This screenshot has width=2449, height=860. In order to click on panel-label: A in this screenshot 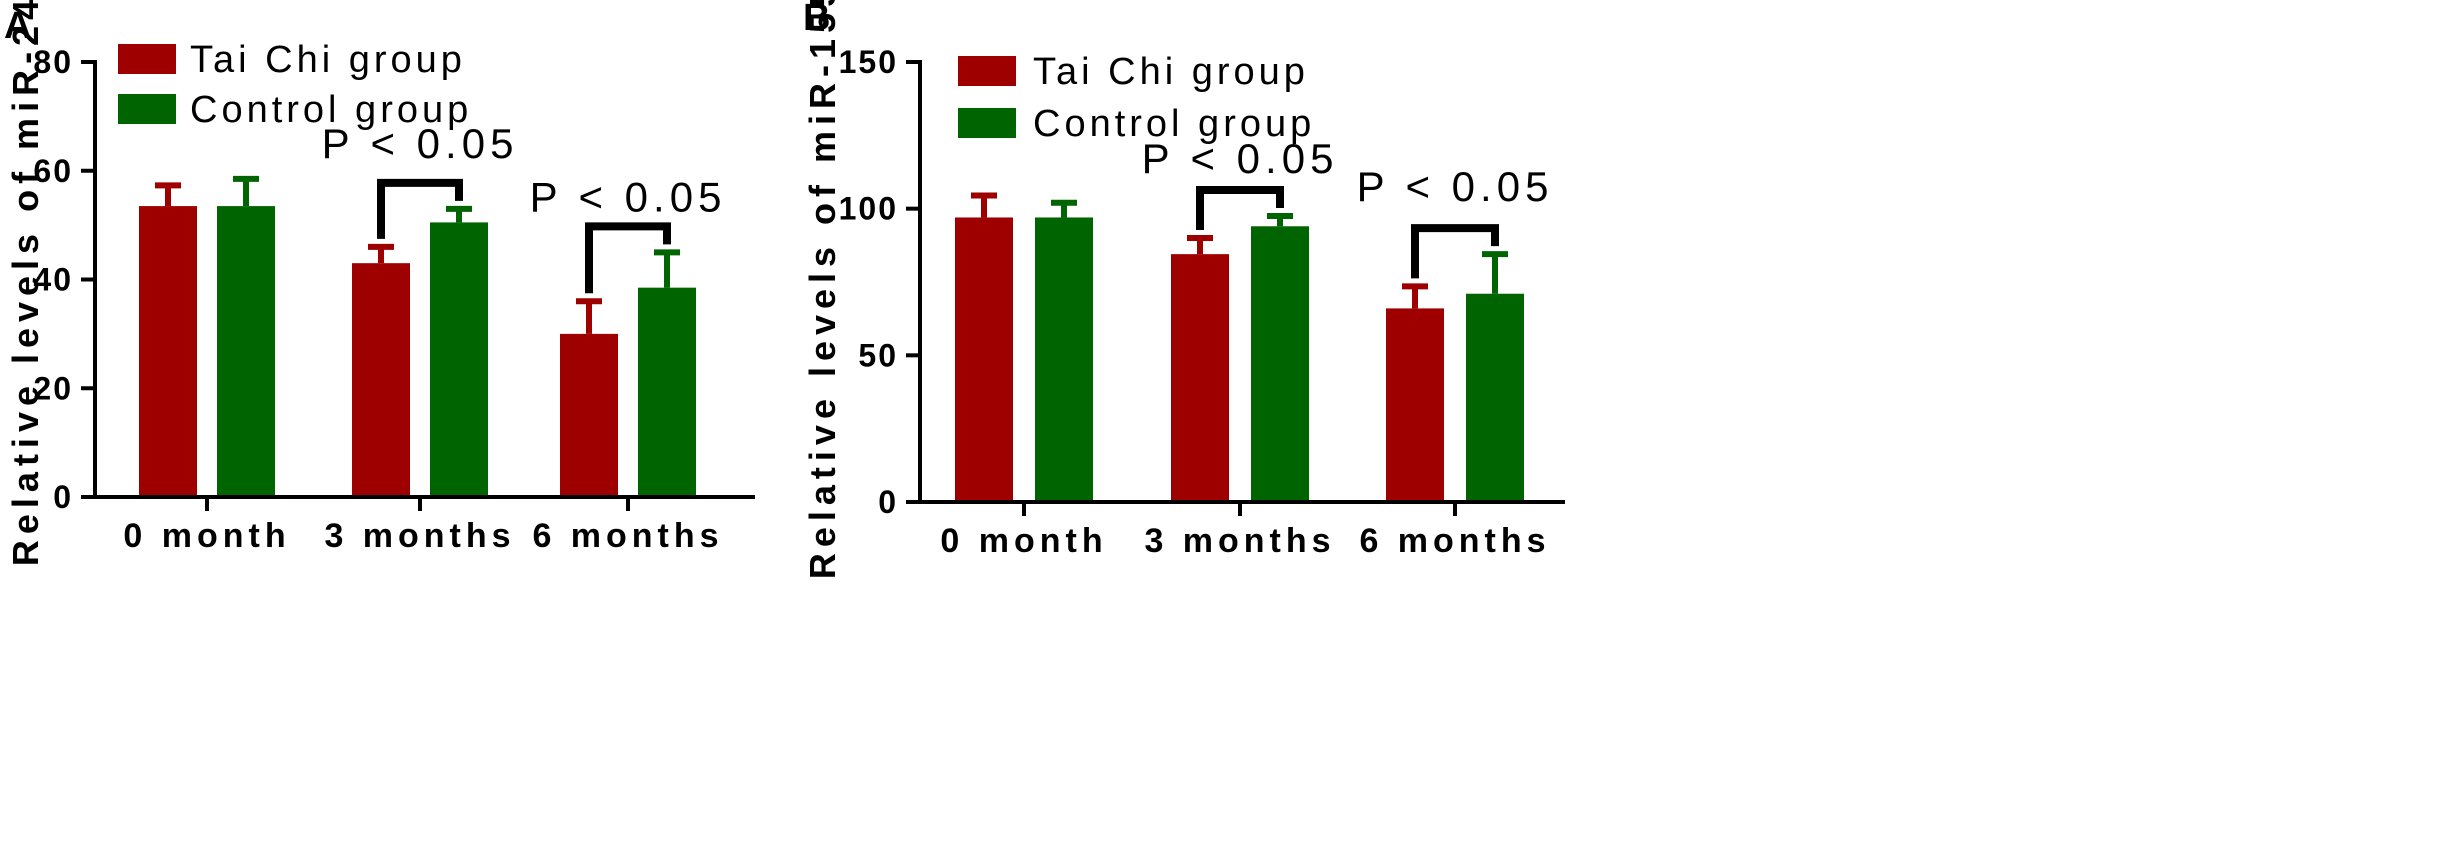, I will do `click(17, 26)`.